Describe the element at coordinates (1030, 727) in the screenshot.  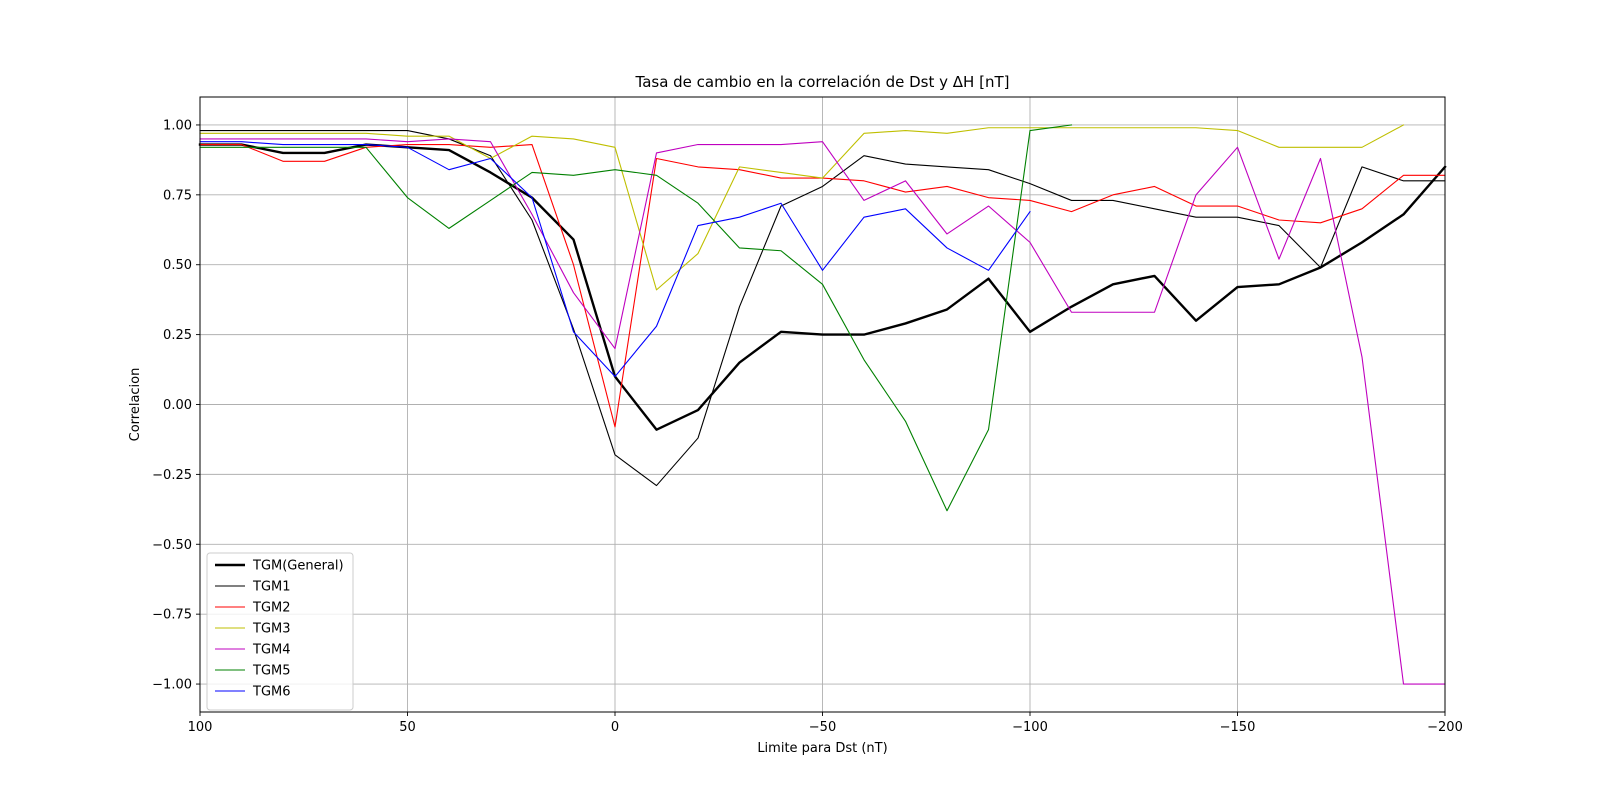
I see `x-tick-label: −100` at that location.